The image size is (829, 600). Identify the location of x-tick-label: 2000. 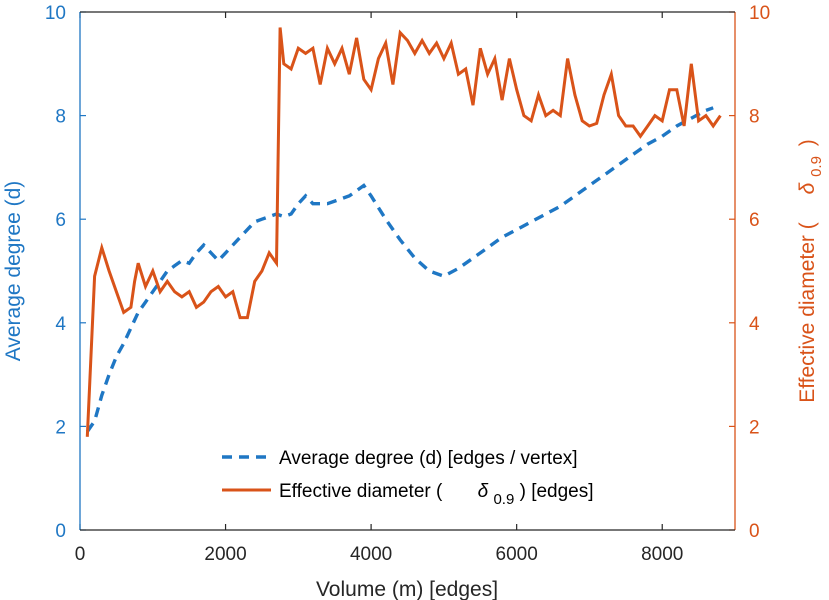
(225, 554).